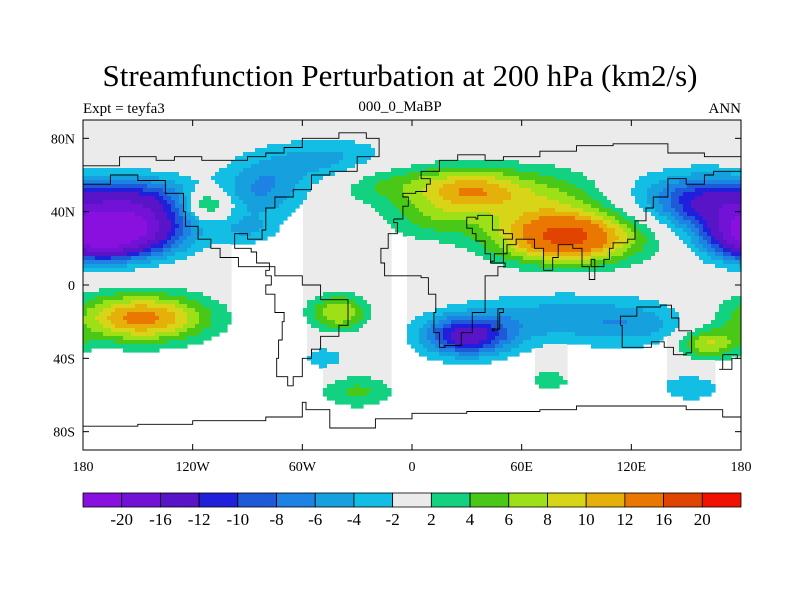 The image size is (800, 600). Describe the element at coordinates (354, 519) in the screenshot. I see `colorbar-label: -4` at that location.